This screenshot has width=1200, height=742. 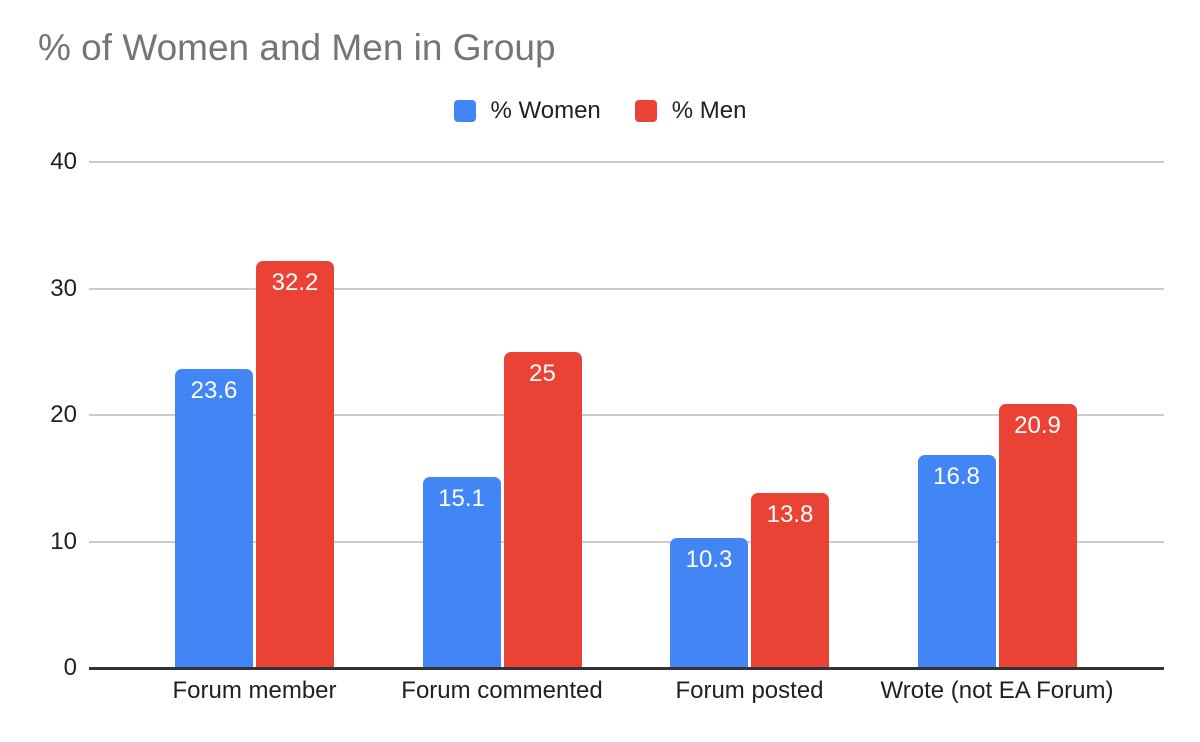 What do you see at coordinates (214, 391) in the screenshot?
I see `bar-value-label: 23.6` at bounding box center [214, 391].